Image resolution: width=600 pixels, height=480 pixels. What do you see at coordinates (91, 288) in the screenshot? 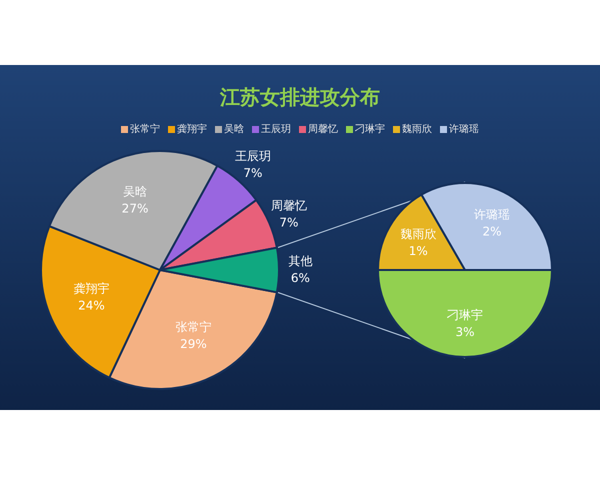
I see `slice-label: 龚翔宇` at bounding box center [91, 288].